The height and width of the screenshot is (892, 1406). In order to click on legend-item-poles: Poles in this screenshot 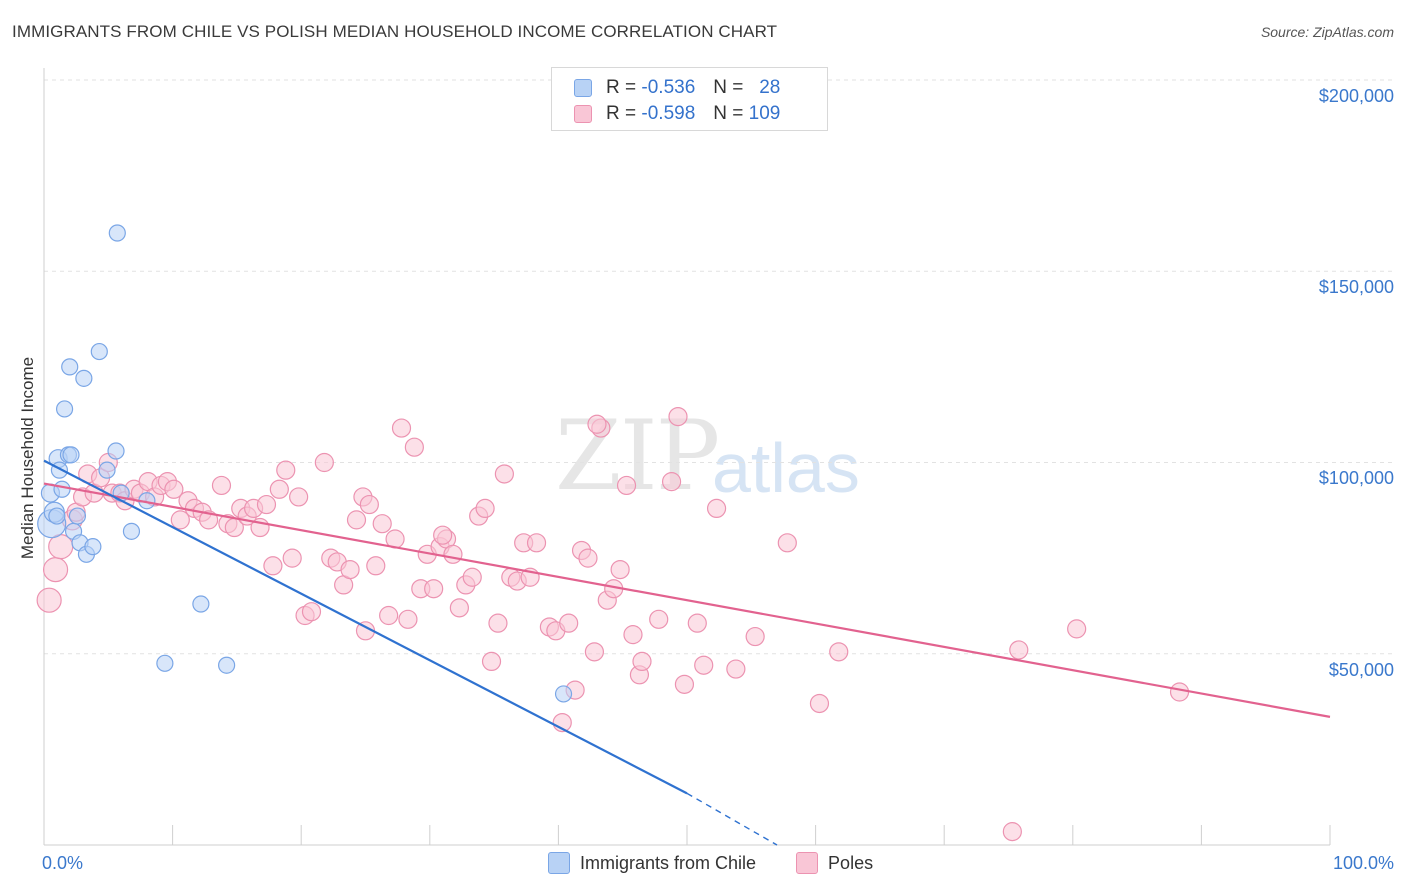, I will do `click(834, 863)`.